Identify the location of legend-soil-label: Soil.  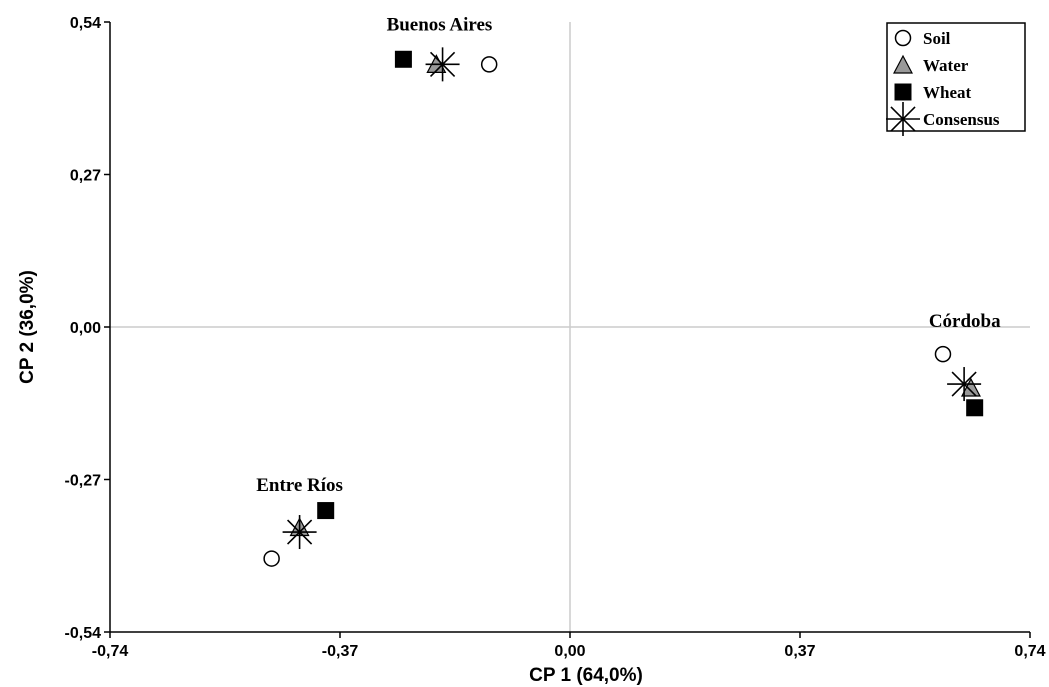
(937, 38).